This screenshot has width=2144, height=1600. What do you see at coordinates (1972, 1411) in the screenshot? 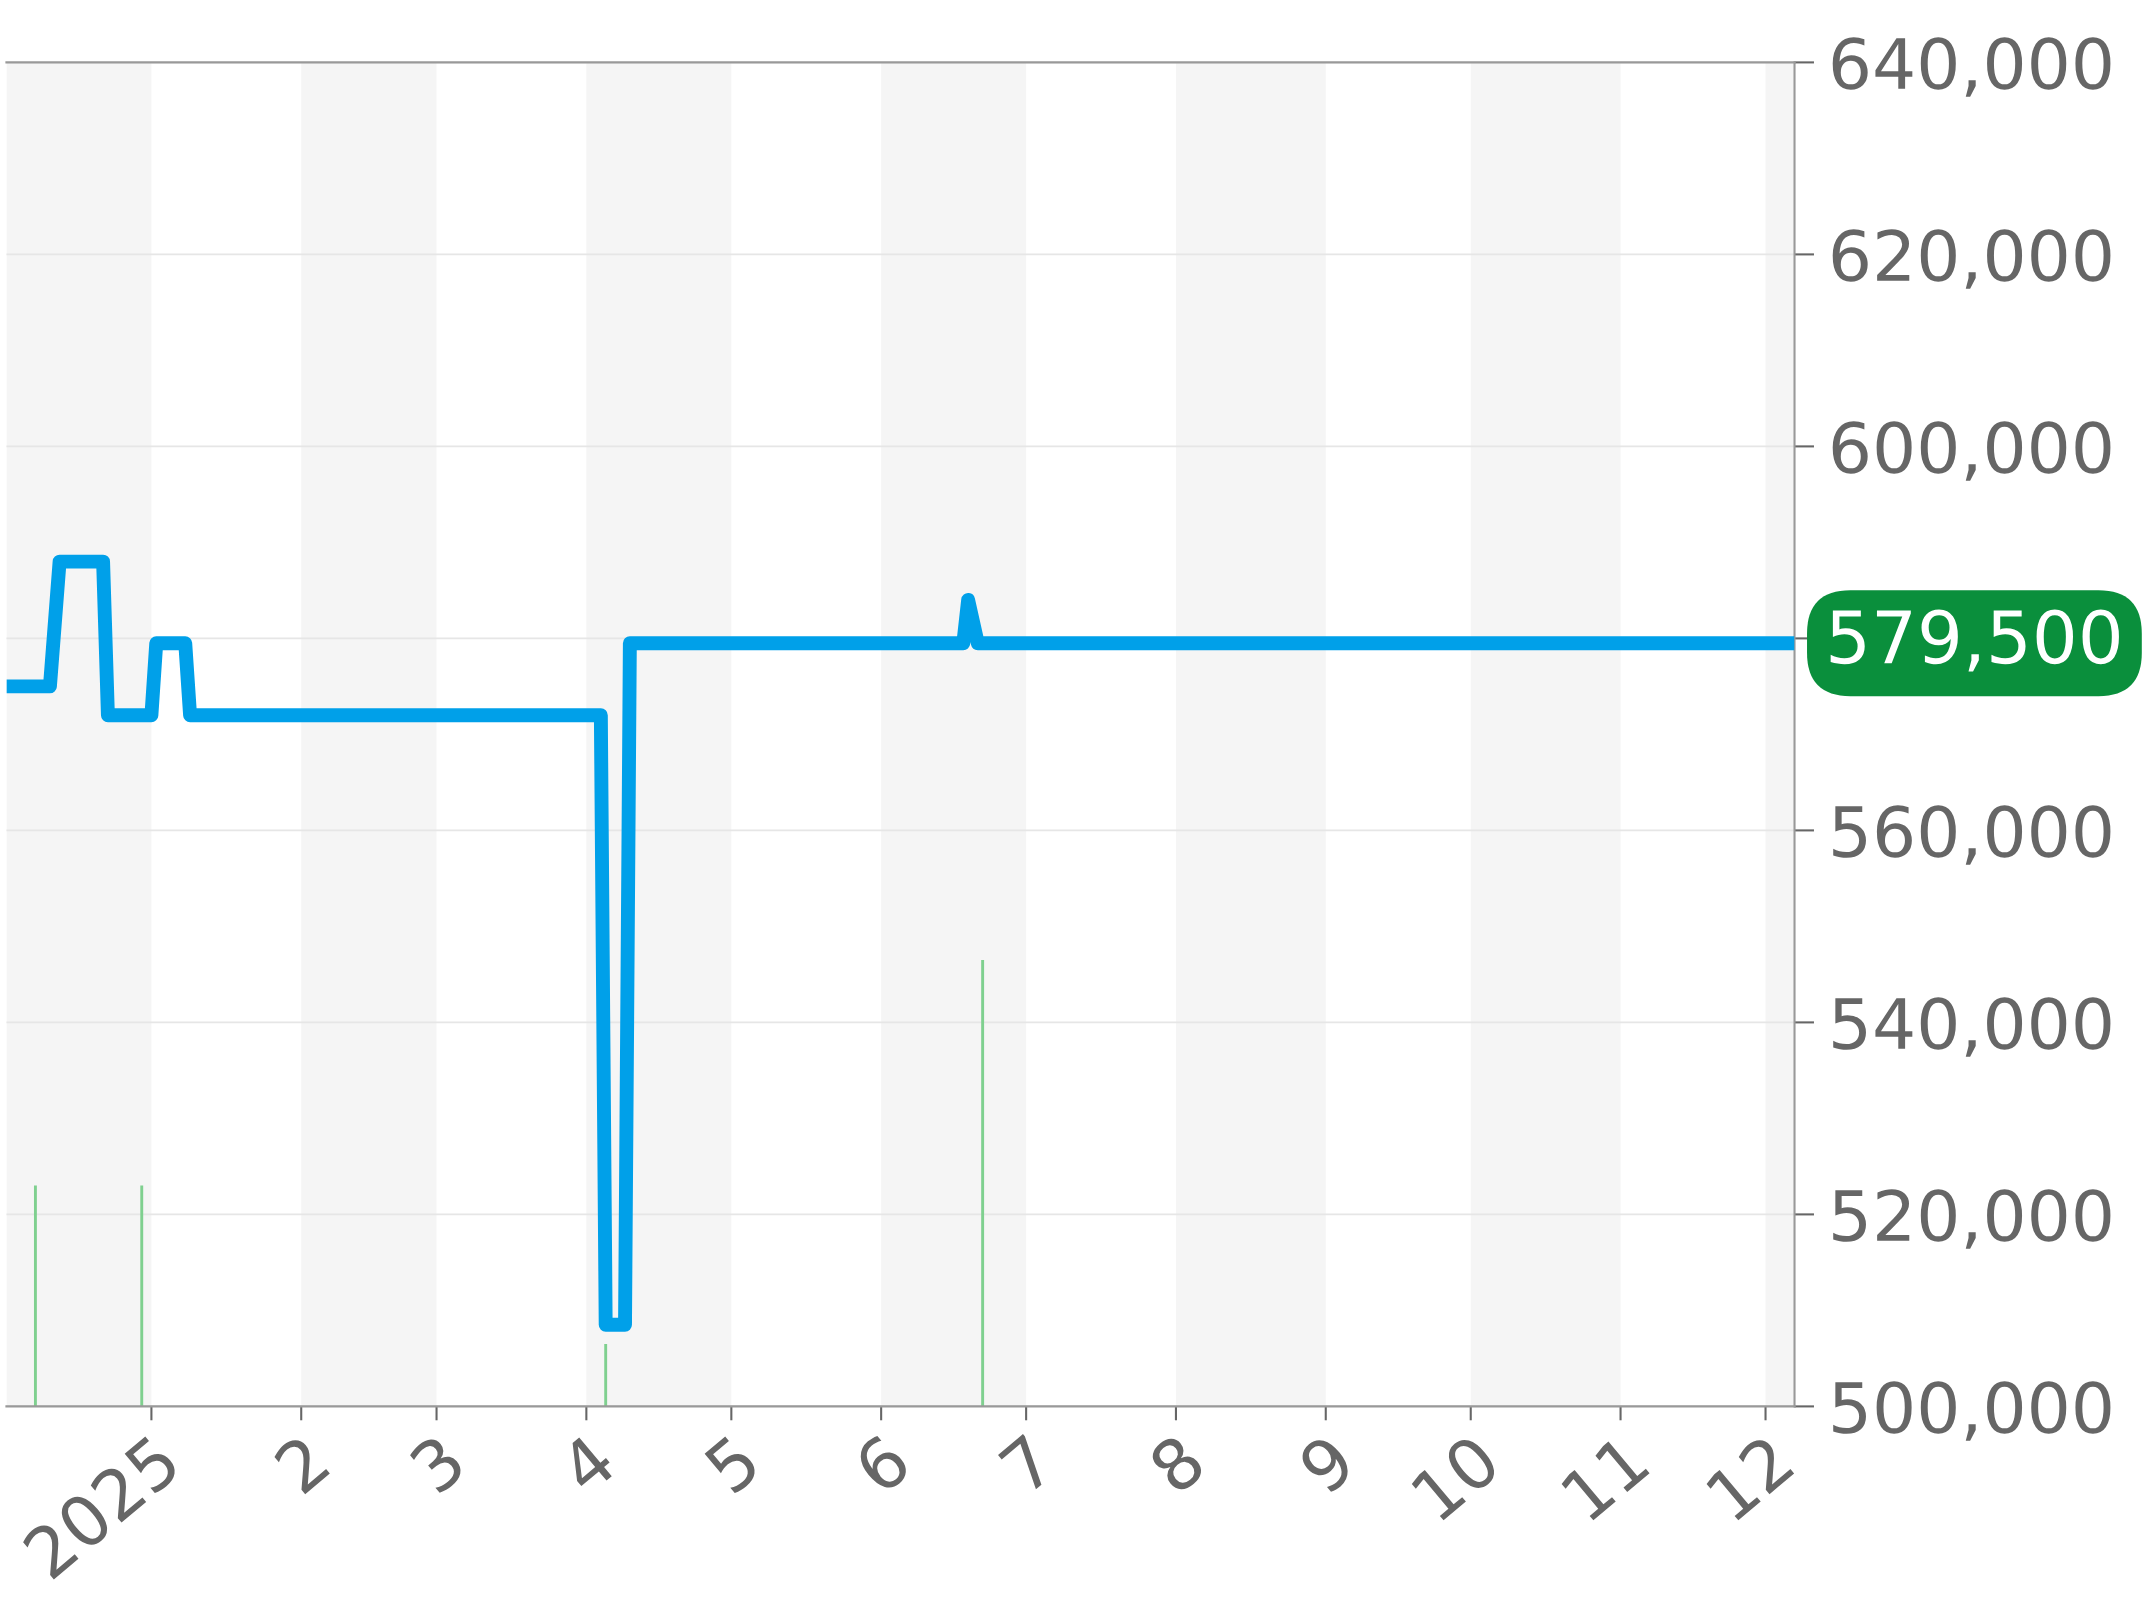
I see `y-tick-label: 500,000` at bounding box center [1972, 1411].